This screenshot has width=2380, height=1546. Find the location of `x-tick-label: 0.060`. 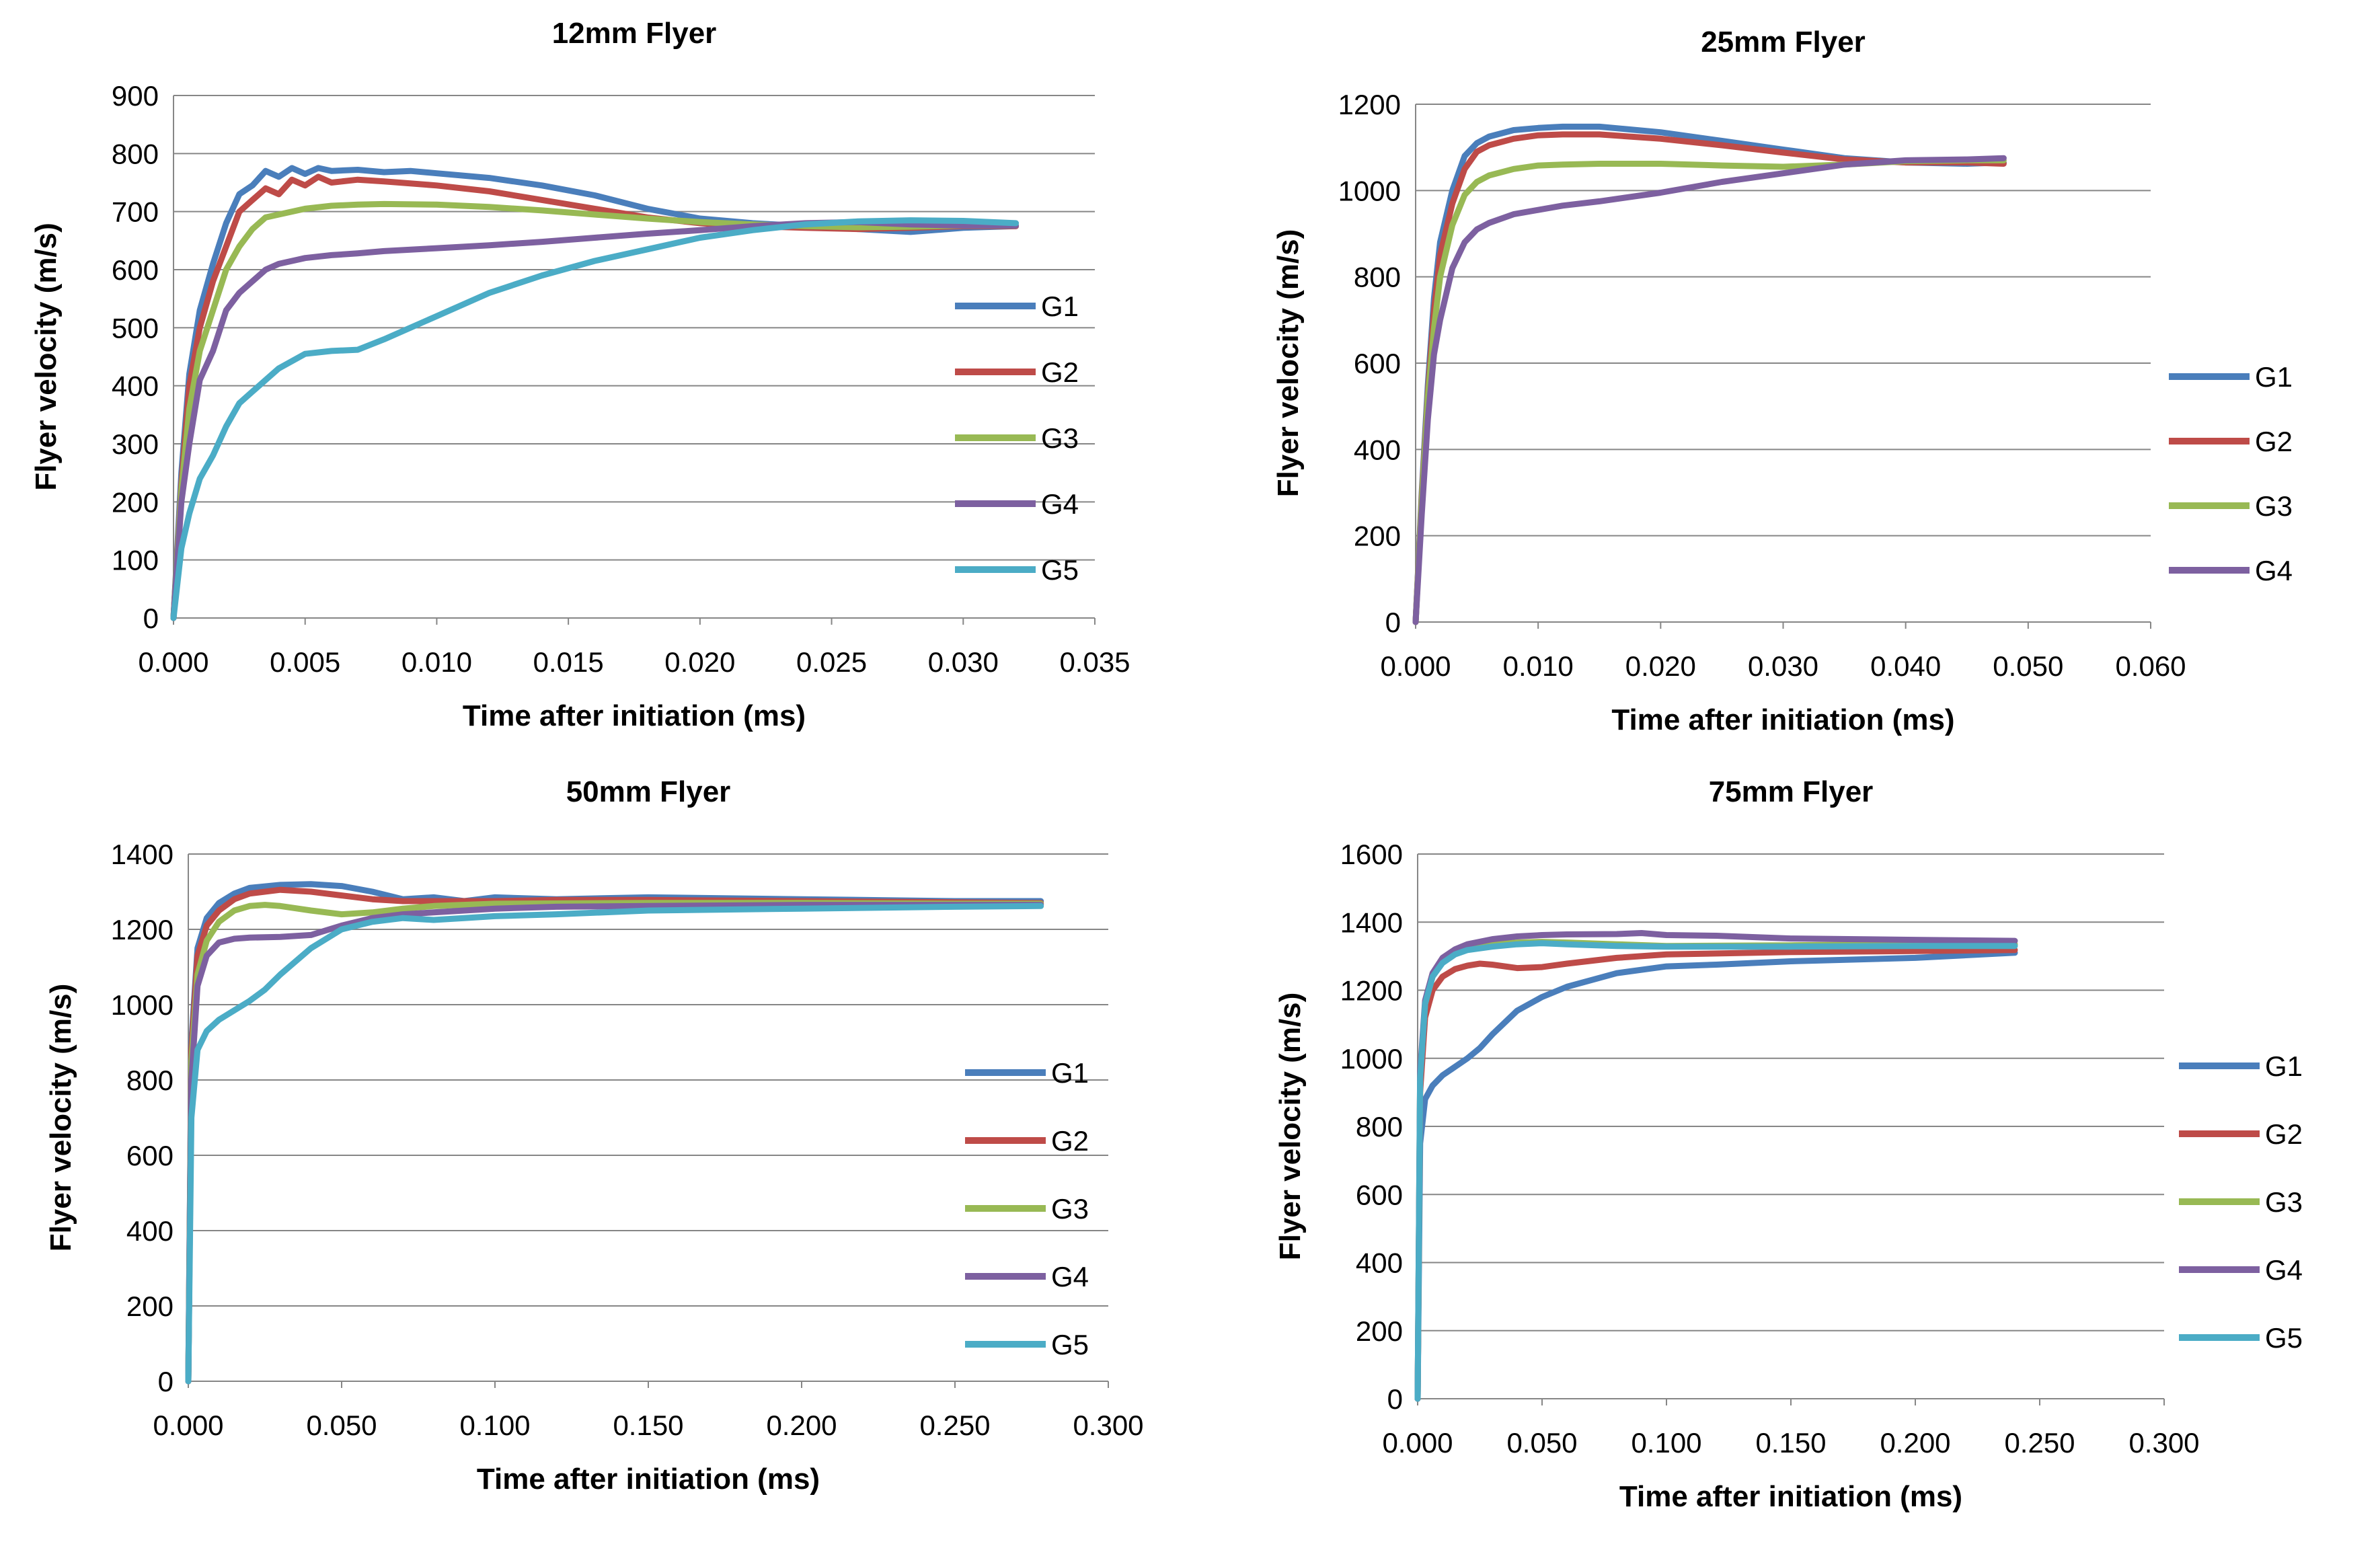

x-tick-label: 0.060 is located at coordinates (2150, 666).